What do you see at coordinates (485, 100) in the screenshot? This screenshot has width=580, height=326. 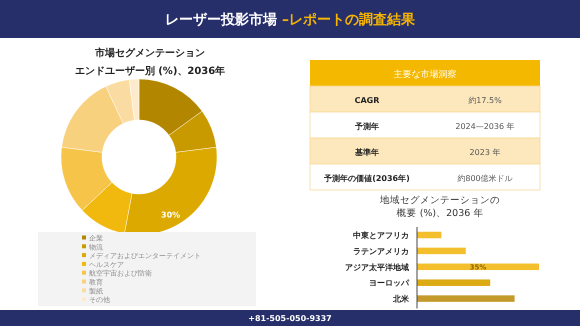 I see `text: 約17.5%` at bounding box center [485, 100].